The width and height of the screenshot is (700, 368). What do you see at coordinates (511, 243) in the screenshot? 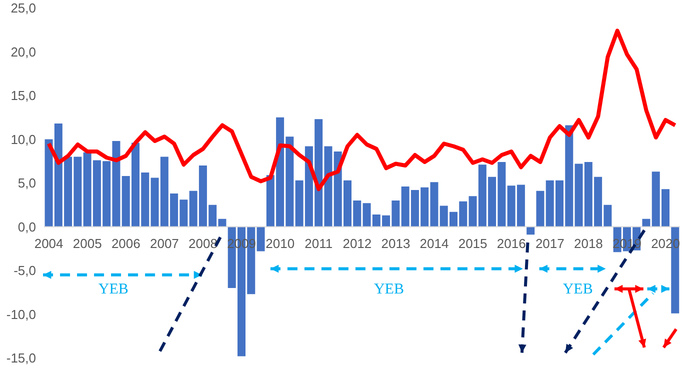
I see `x-tick-label: 2016` at bounding box center [511, 243].